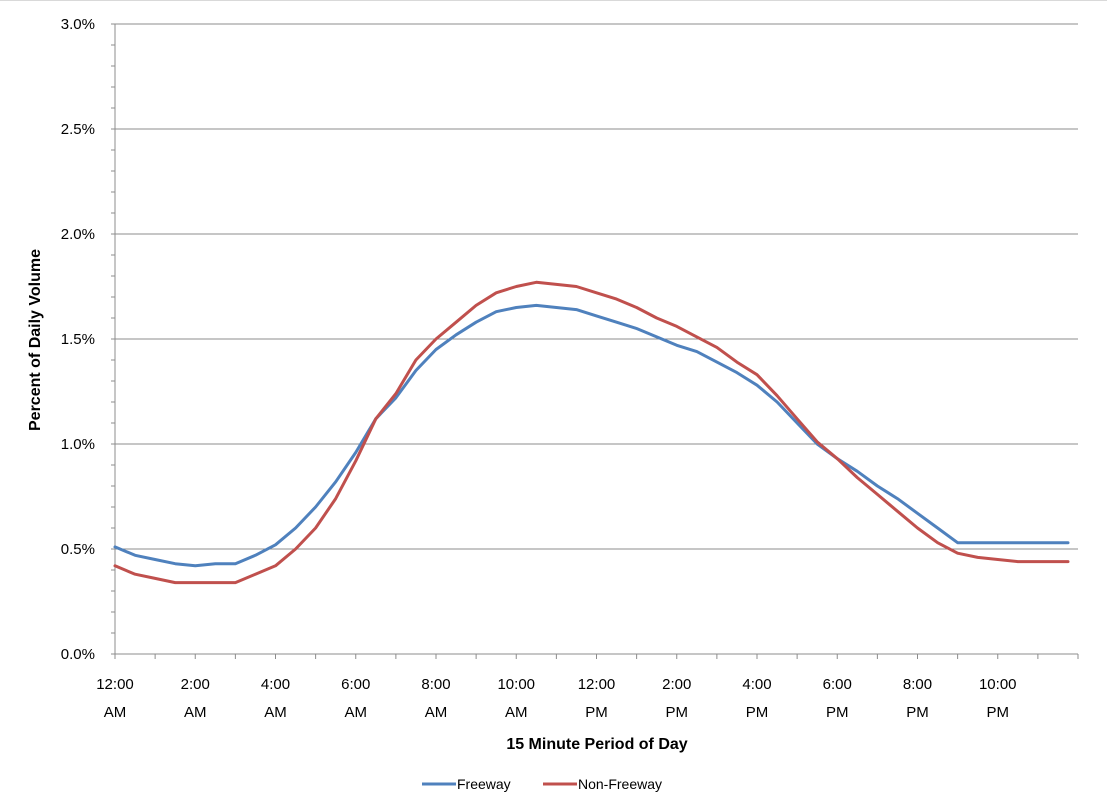 This screenshot has height=810, width=1107. Describe the element at coordinates (596, 744) in the screenshot. I see `x-axis-title: 15 Minute Period of Day` at that location.